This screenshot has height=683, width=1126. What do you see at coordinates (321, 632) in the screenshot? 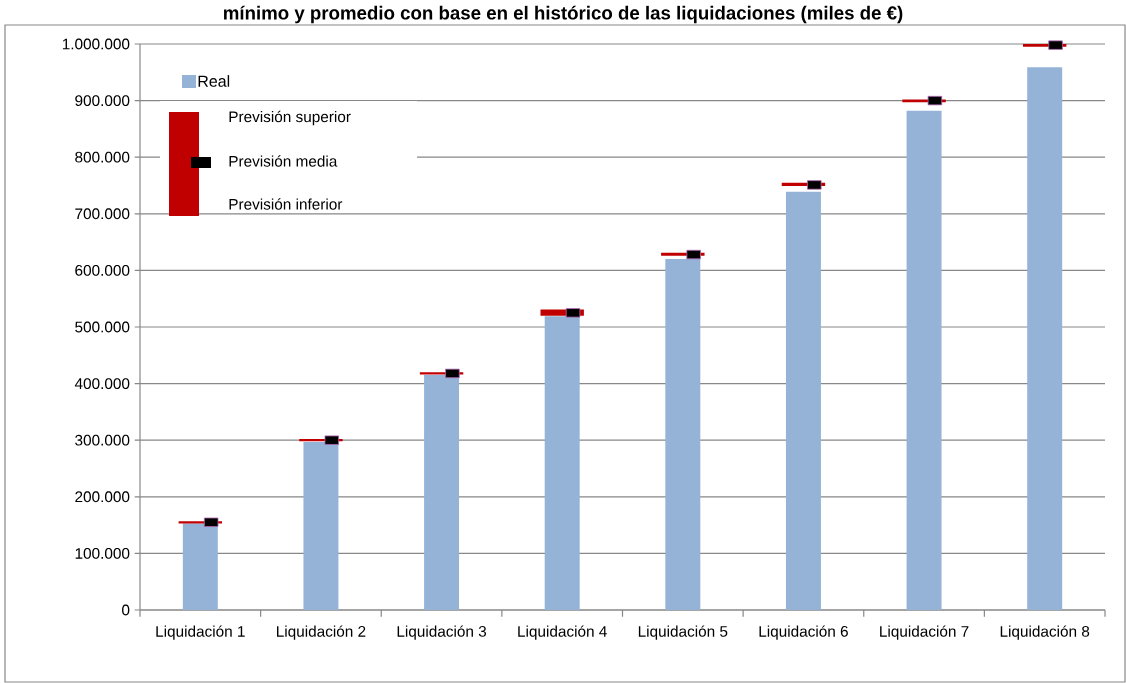
I see `x-tick-label: Liquidación 2` at bounding box center [321, 632].